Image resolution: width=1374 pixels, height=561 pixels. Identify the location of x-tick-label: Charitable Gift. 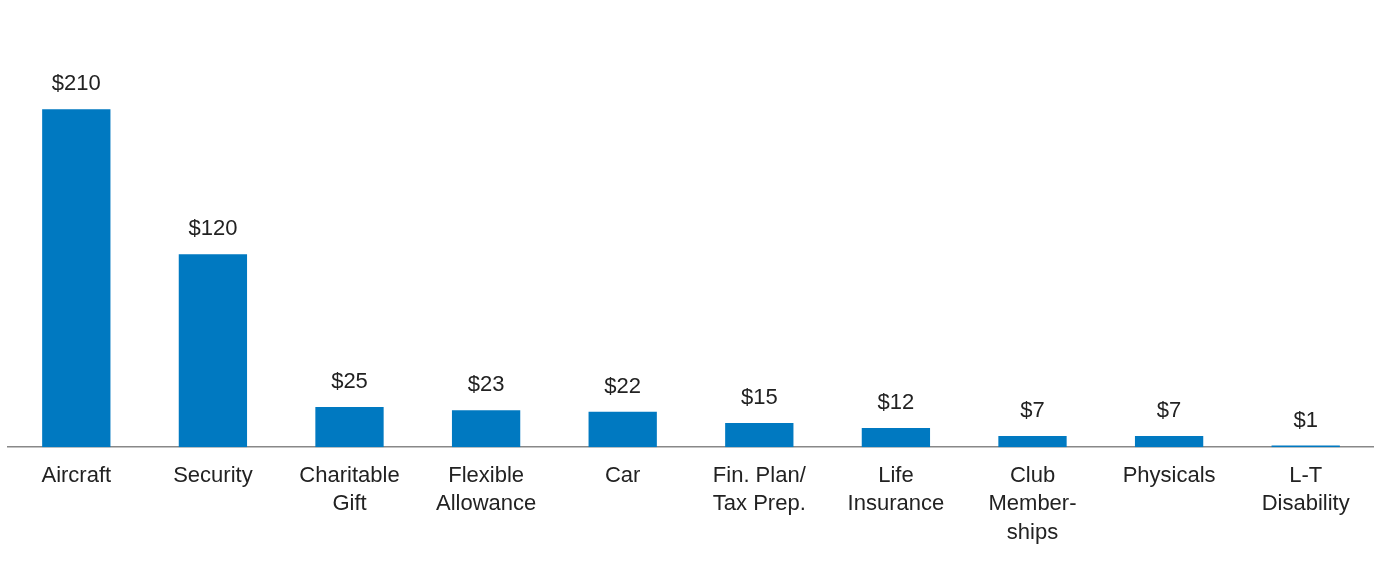
(349, 488).